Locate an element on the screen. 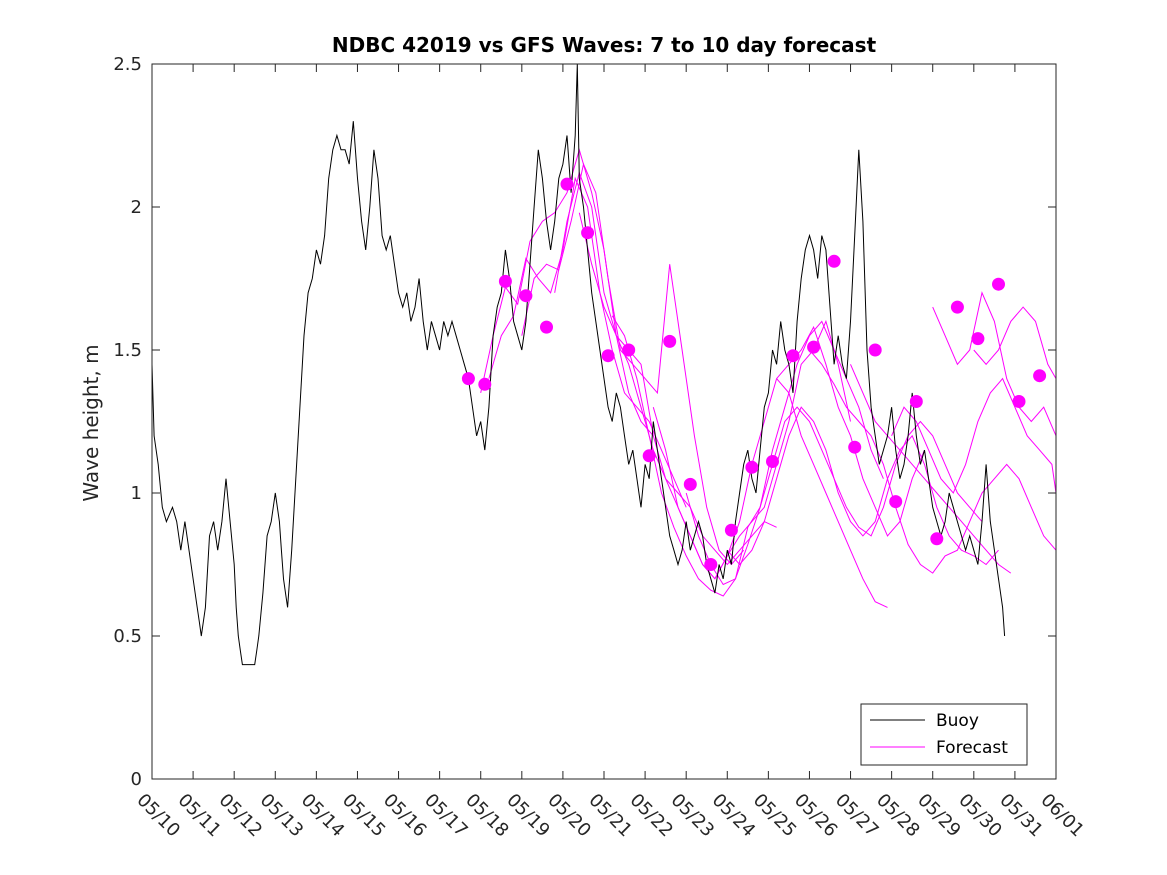 This screenshot has height=875, width=1167. y-tick-label: 0.5 is located at coordinates (127, 636).